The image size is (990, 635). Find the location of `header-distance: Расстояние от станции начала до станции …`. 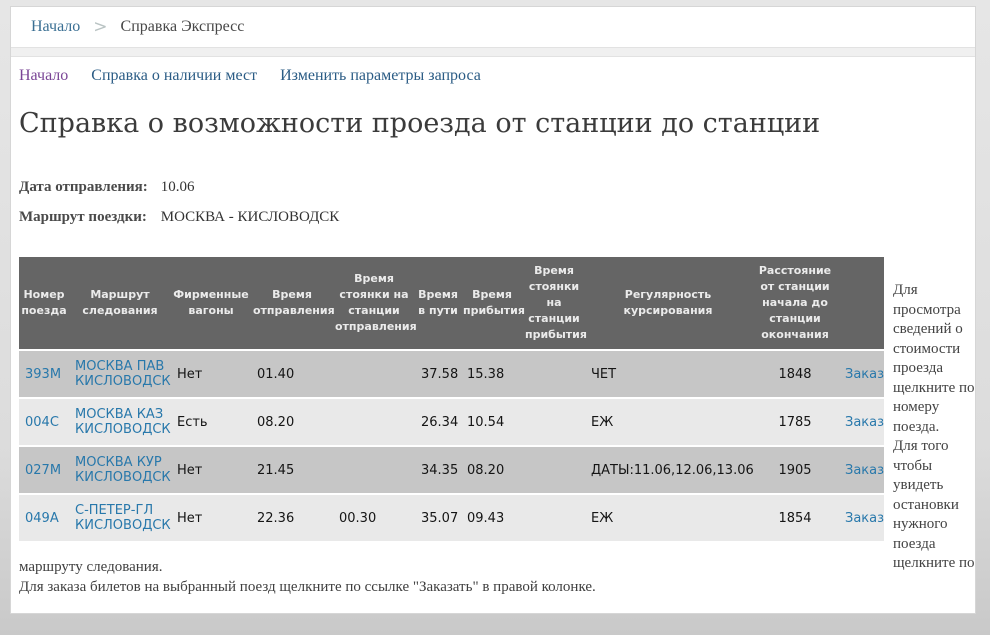

header-distance: Расстояние от станции начала до станции … is located at coordinates (795, 303).